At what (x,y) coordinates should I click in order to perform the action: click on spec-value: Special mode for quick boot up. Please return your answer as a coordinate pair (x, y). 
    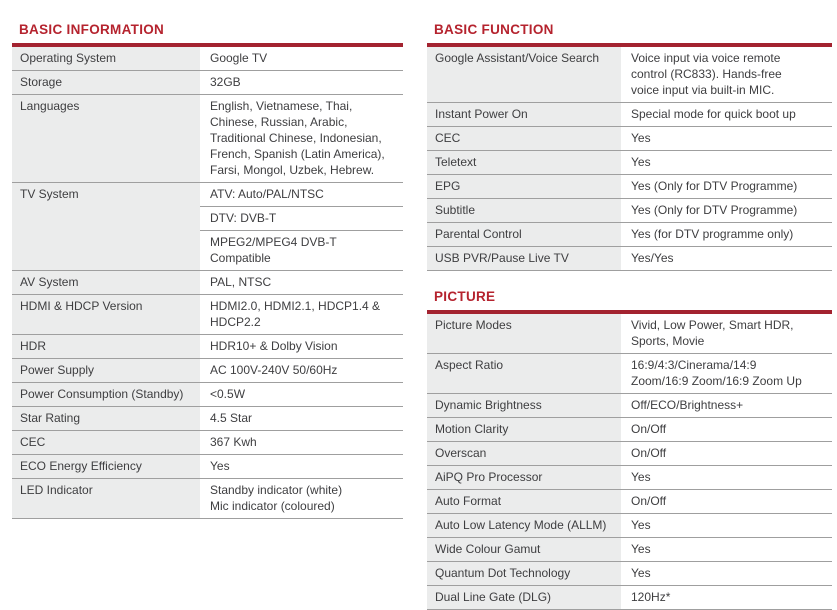
    Looking at the image, I should click on (713, 114).